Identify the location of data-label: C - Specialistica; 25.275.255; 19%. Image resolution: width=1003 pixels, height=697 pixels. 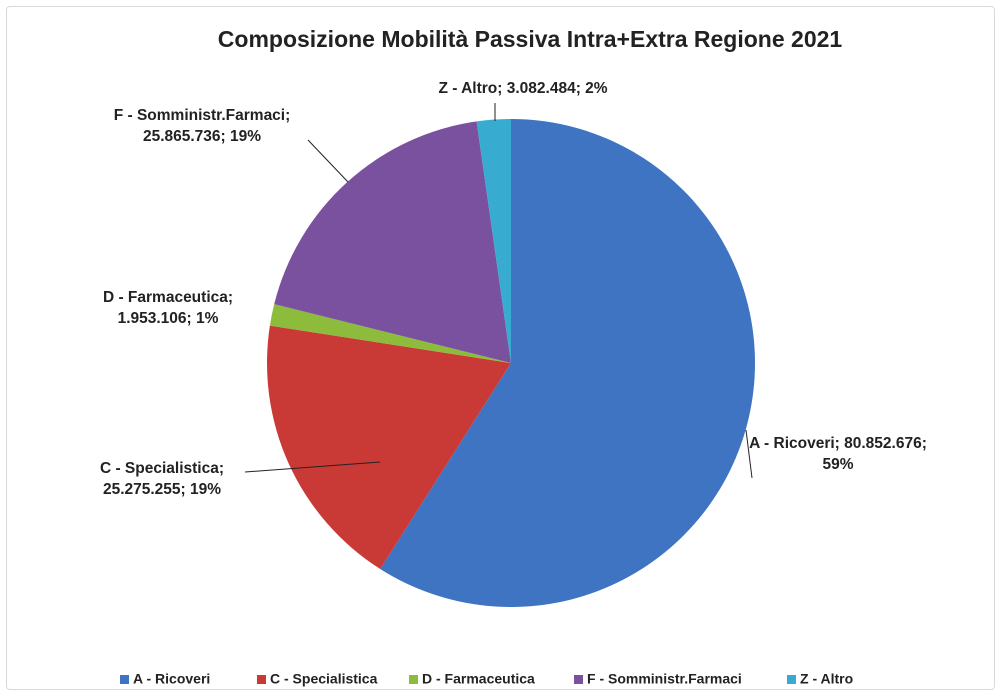
(162, 479).